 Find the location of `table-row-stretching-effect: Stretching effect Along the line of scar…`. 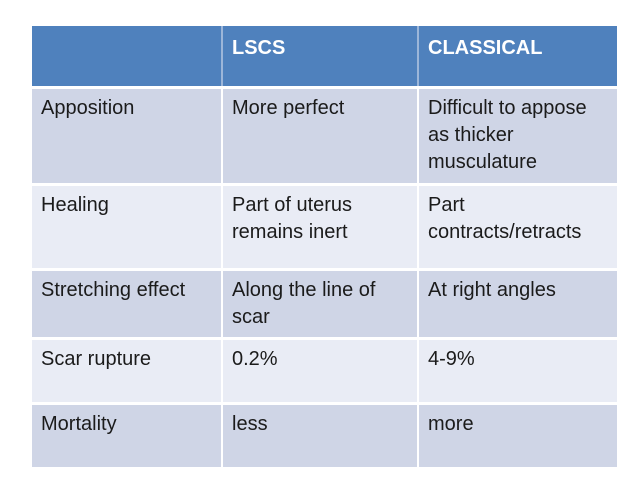

table-row-stretching-effect: Stretching effect Along the line of scar… is located at coordinates (324, 302).